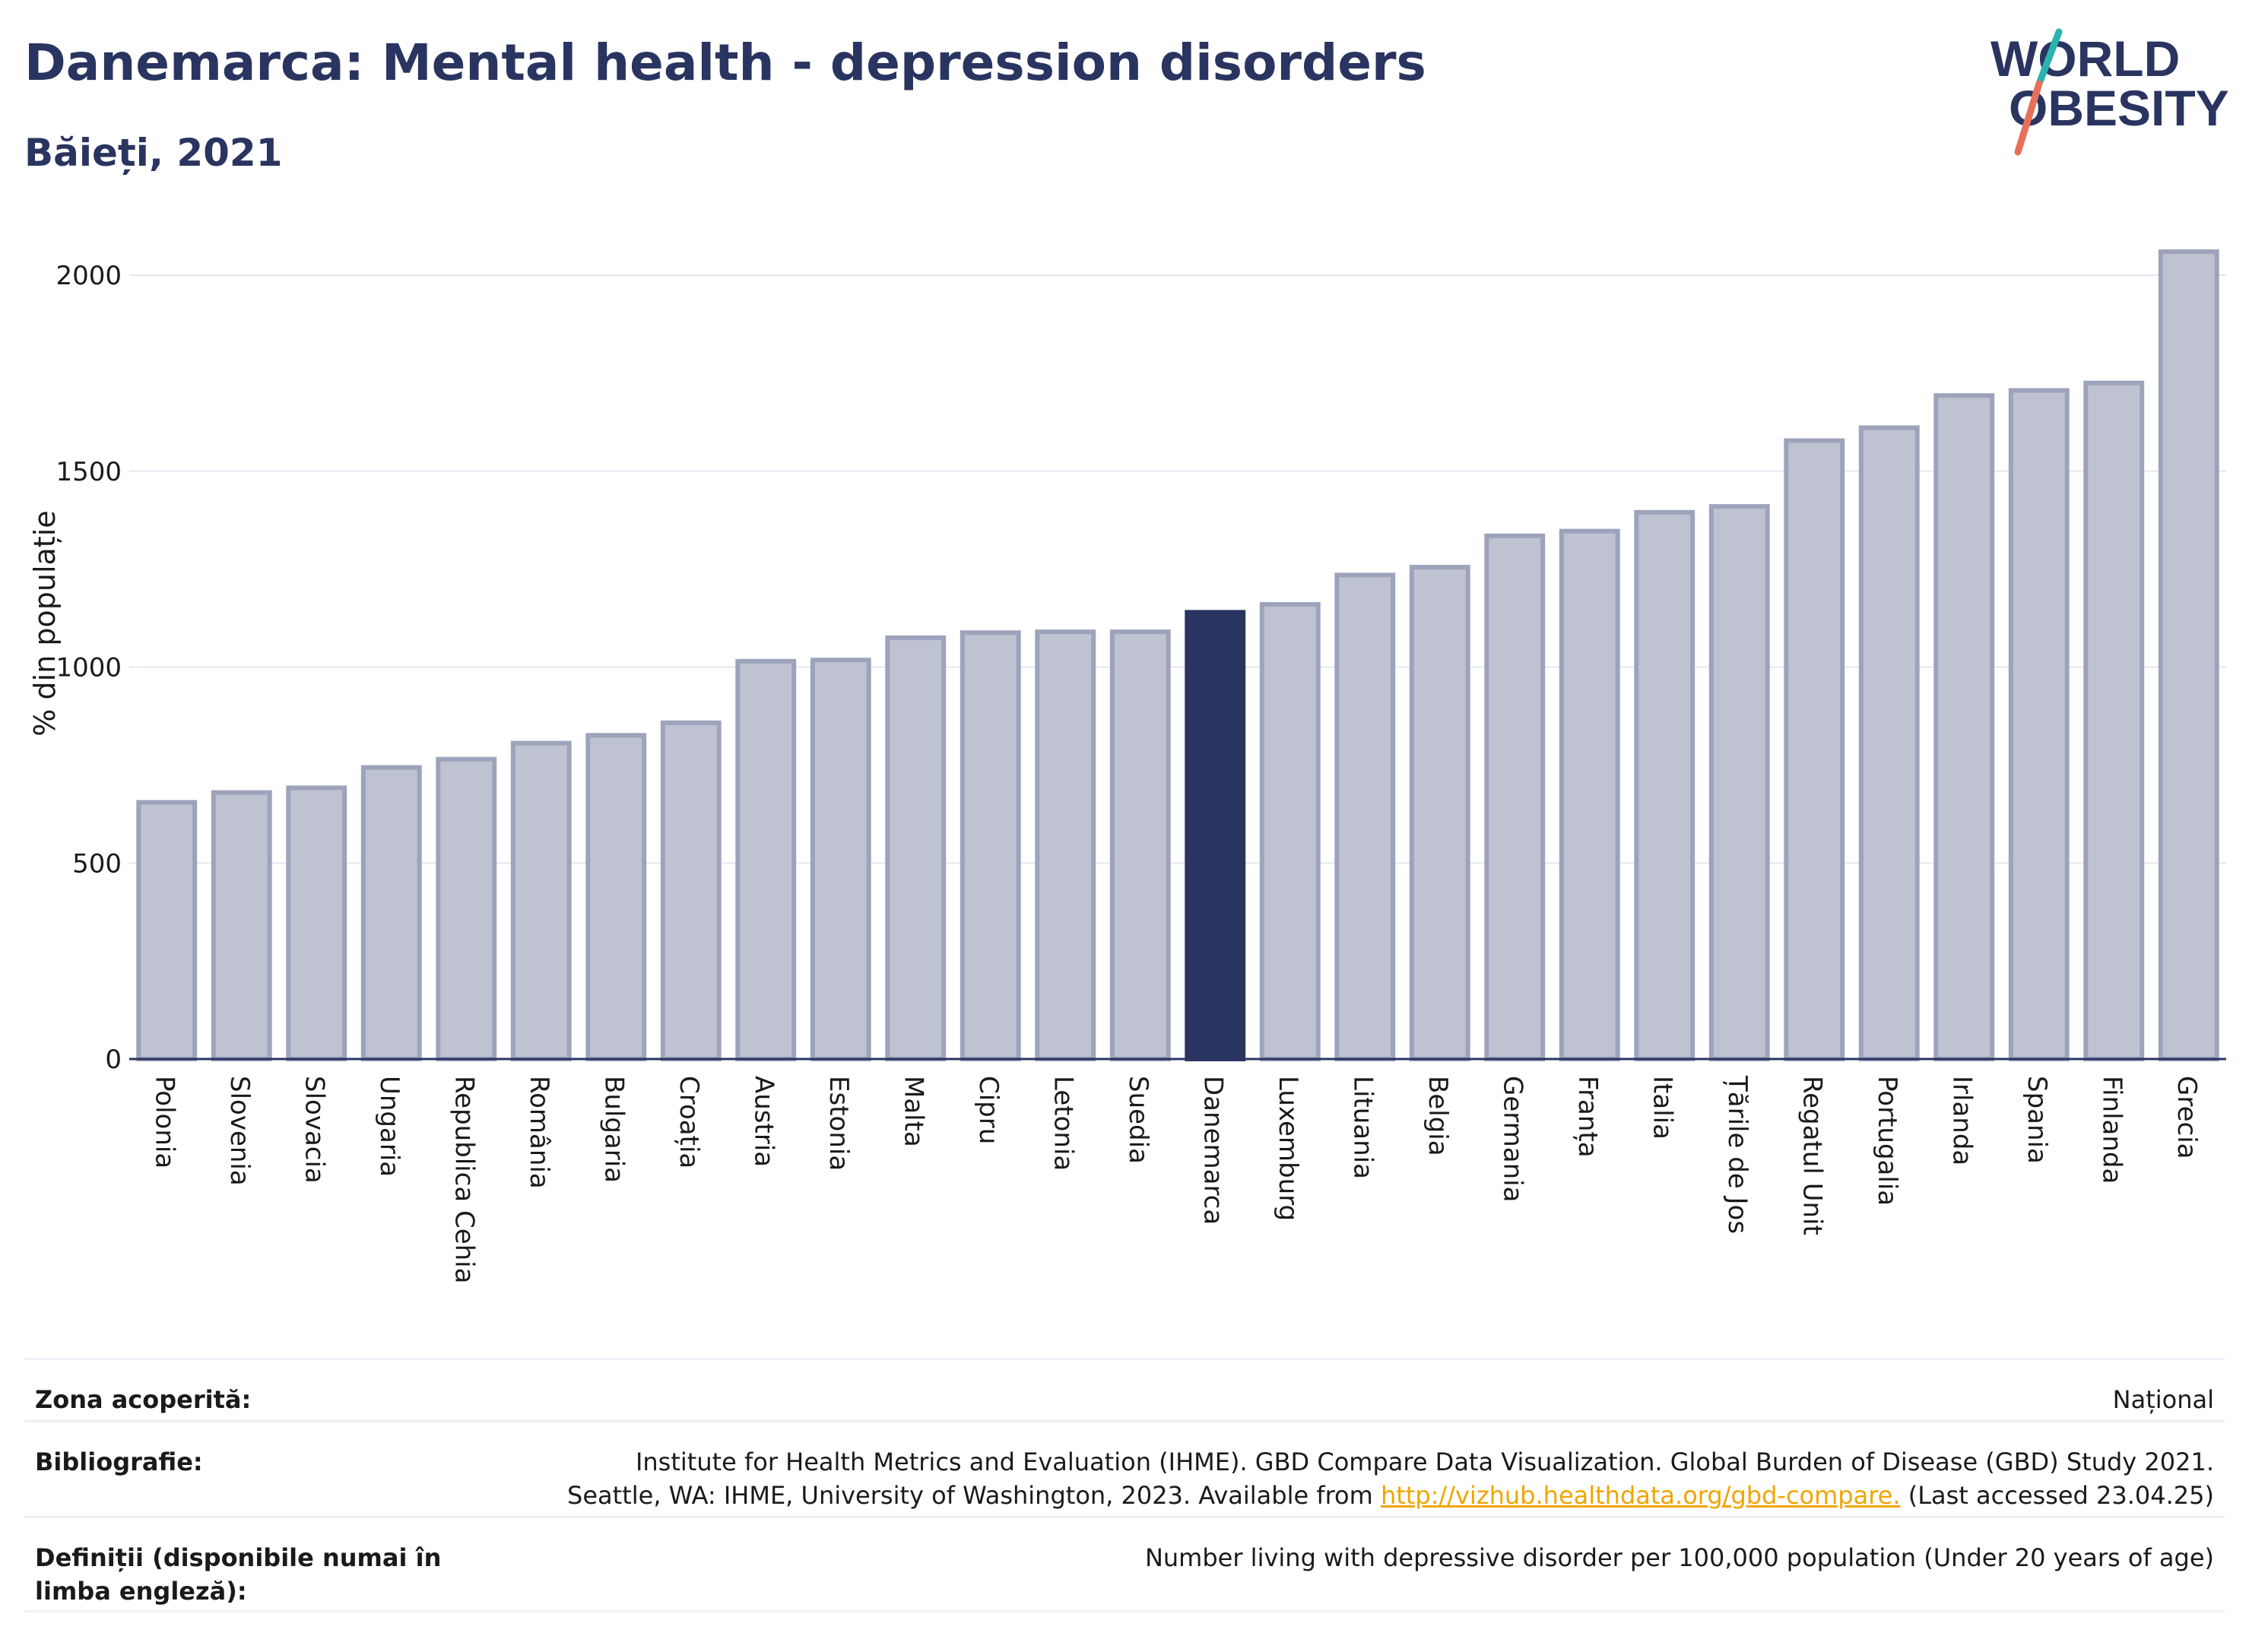 This screenshot has height=1652, width=2249. I want to click on x-tick-label: Portugalia, so click(1887, 1141).